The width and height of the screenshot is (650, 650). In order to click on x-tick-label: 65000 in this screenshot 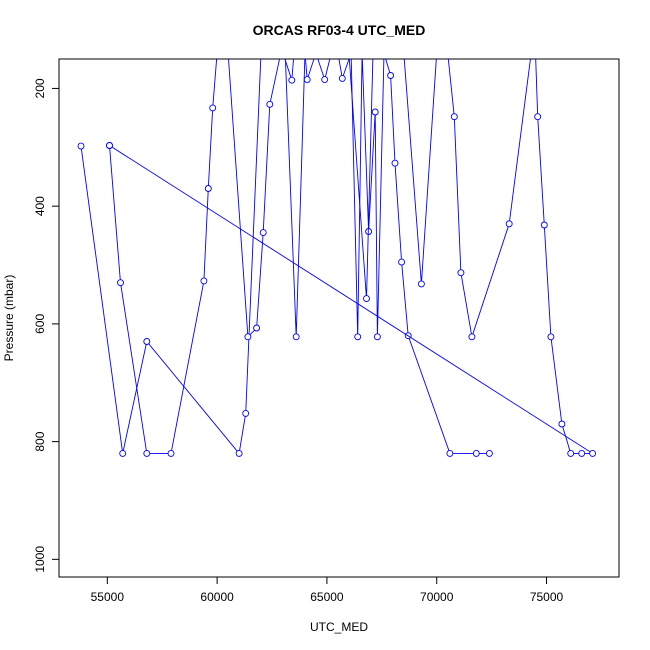, I will do `click(327, 597)`.